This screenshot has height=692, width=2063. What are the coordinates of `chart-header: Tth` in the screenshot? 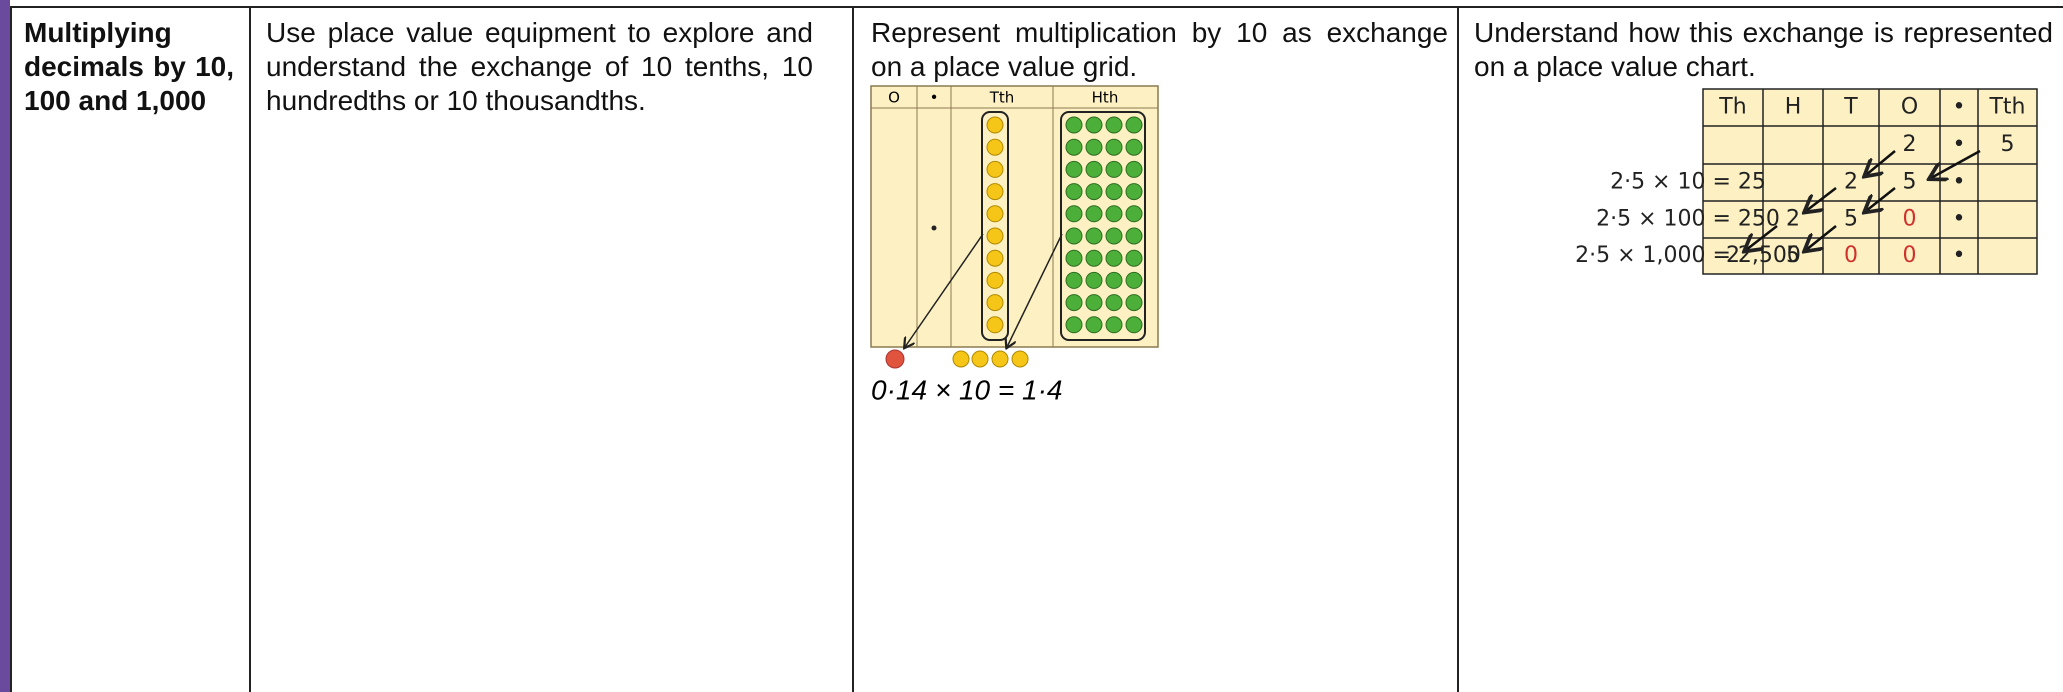 It's located at (2006, 107).